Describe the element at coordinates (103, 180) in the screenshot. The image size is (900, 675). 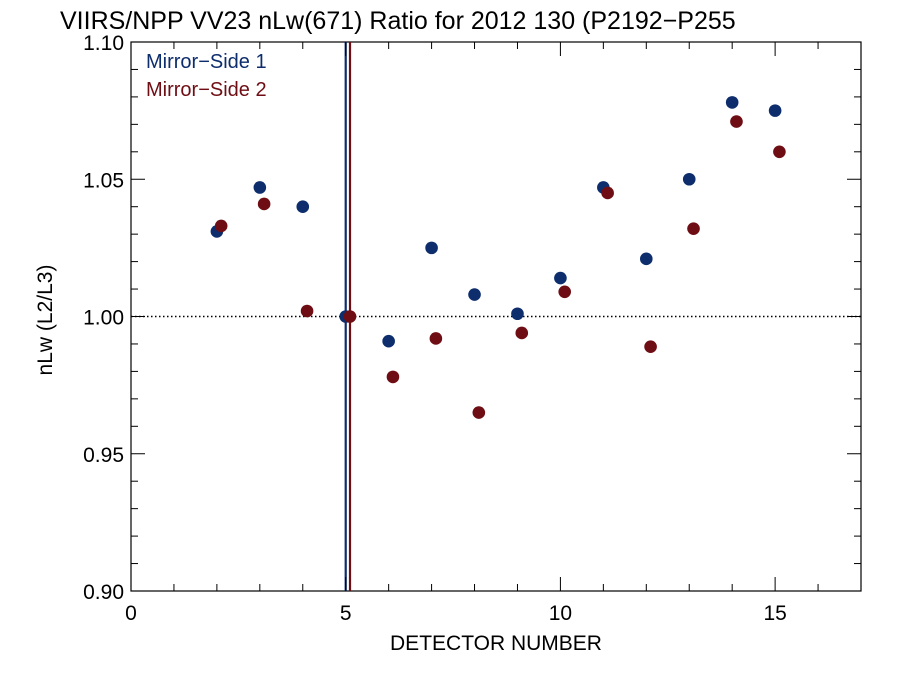
I see `y-tick-label: 1.05` at that location.